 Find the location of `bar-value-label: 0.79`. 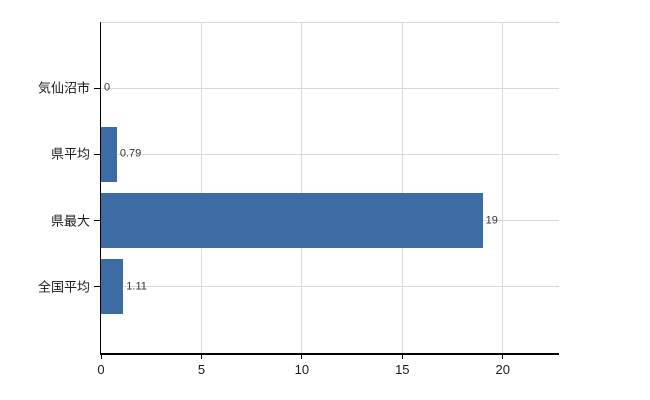

bar-value-label: 0.79 is located at coordinates (130, 153).